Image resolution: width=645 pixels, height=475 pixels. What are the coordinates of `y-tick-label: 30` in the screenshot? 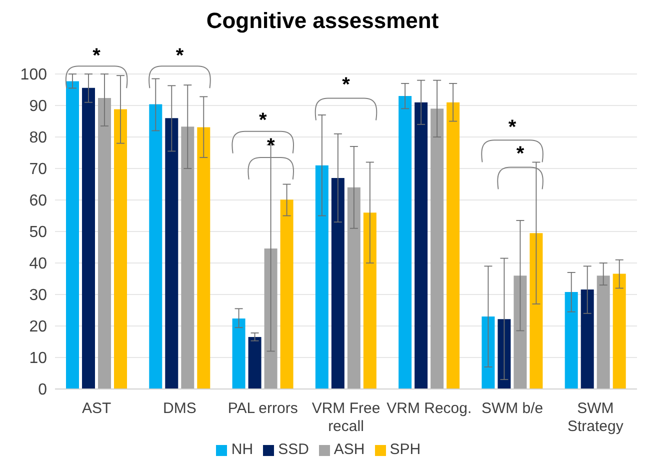 It's located at (38, 295).